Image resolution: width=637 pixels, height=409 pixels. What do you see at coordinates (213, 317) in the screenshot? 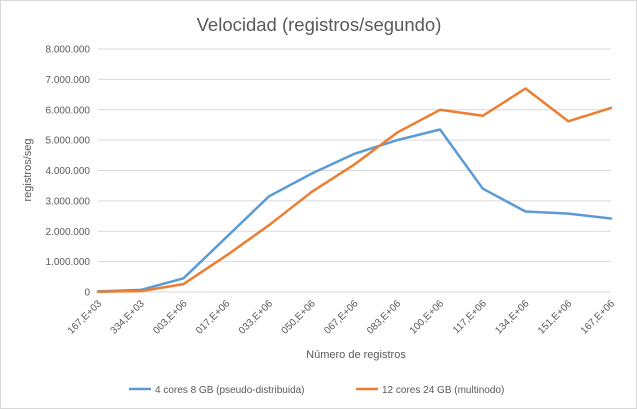
I see `x-tick-label: 017,E+06` at bounding box center [213, 317].